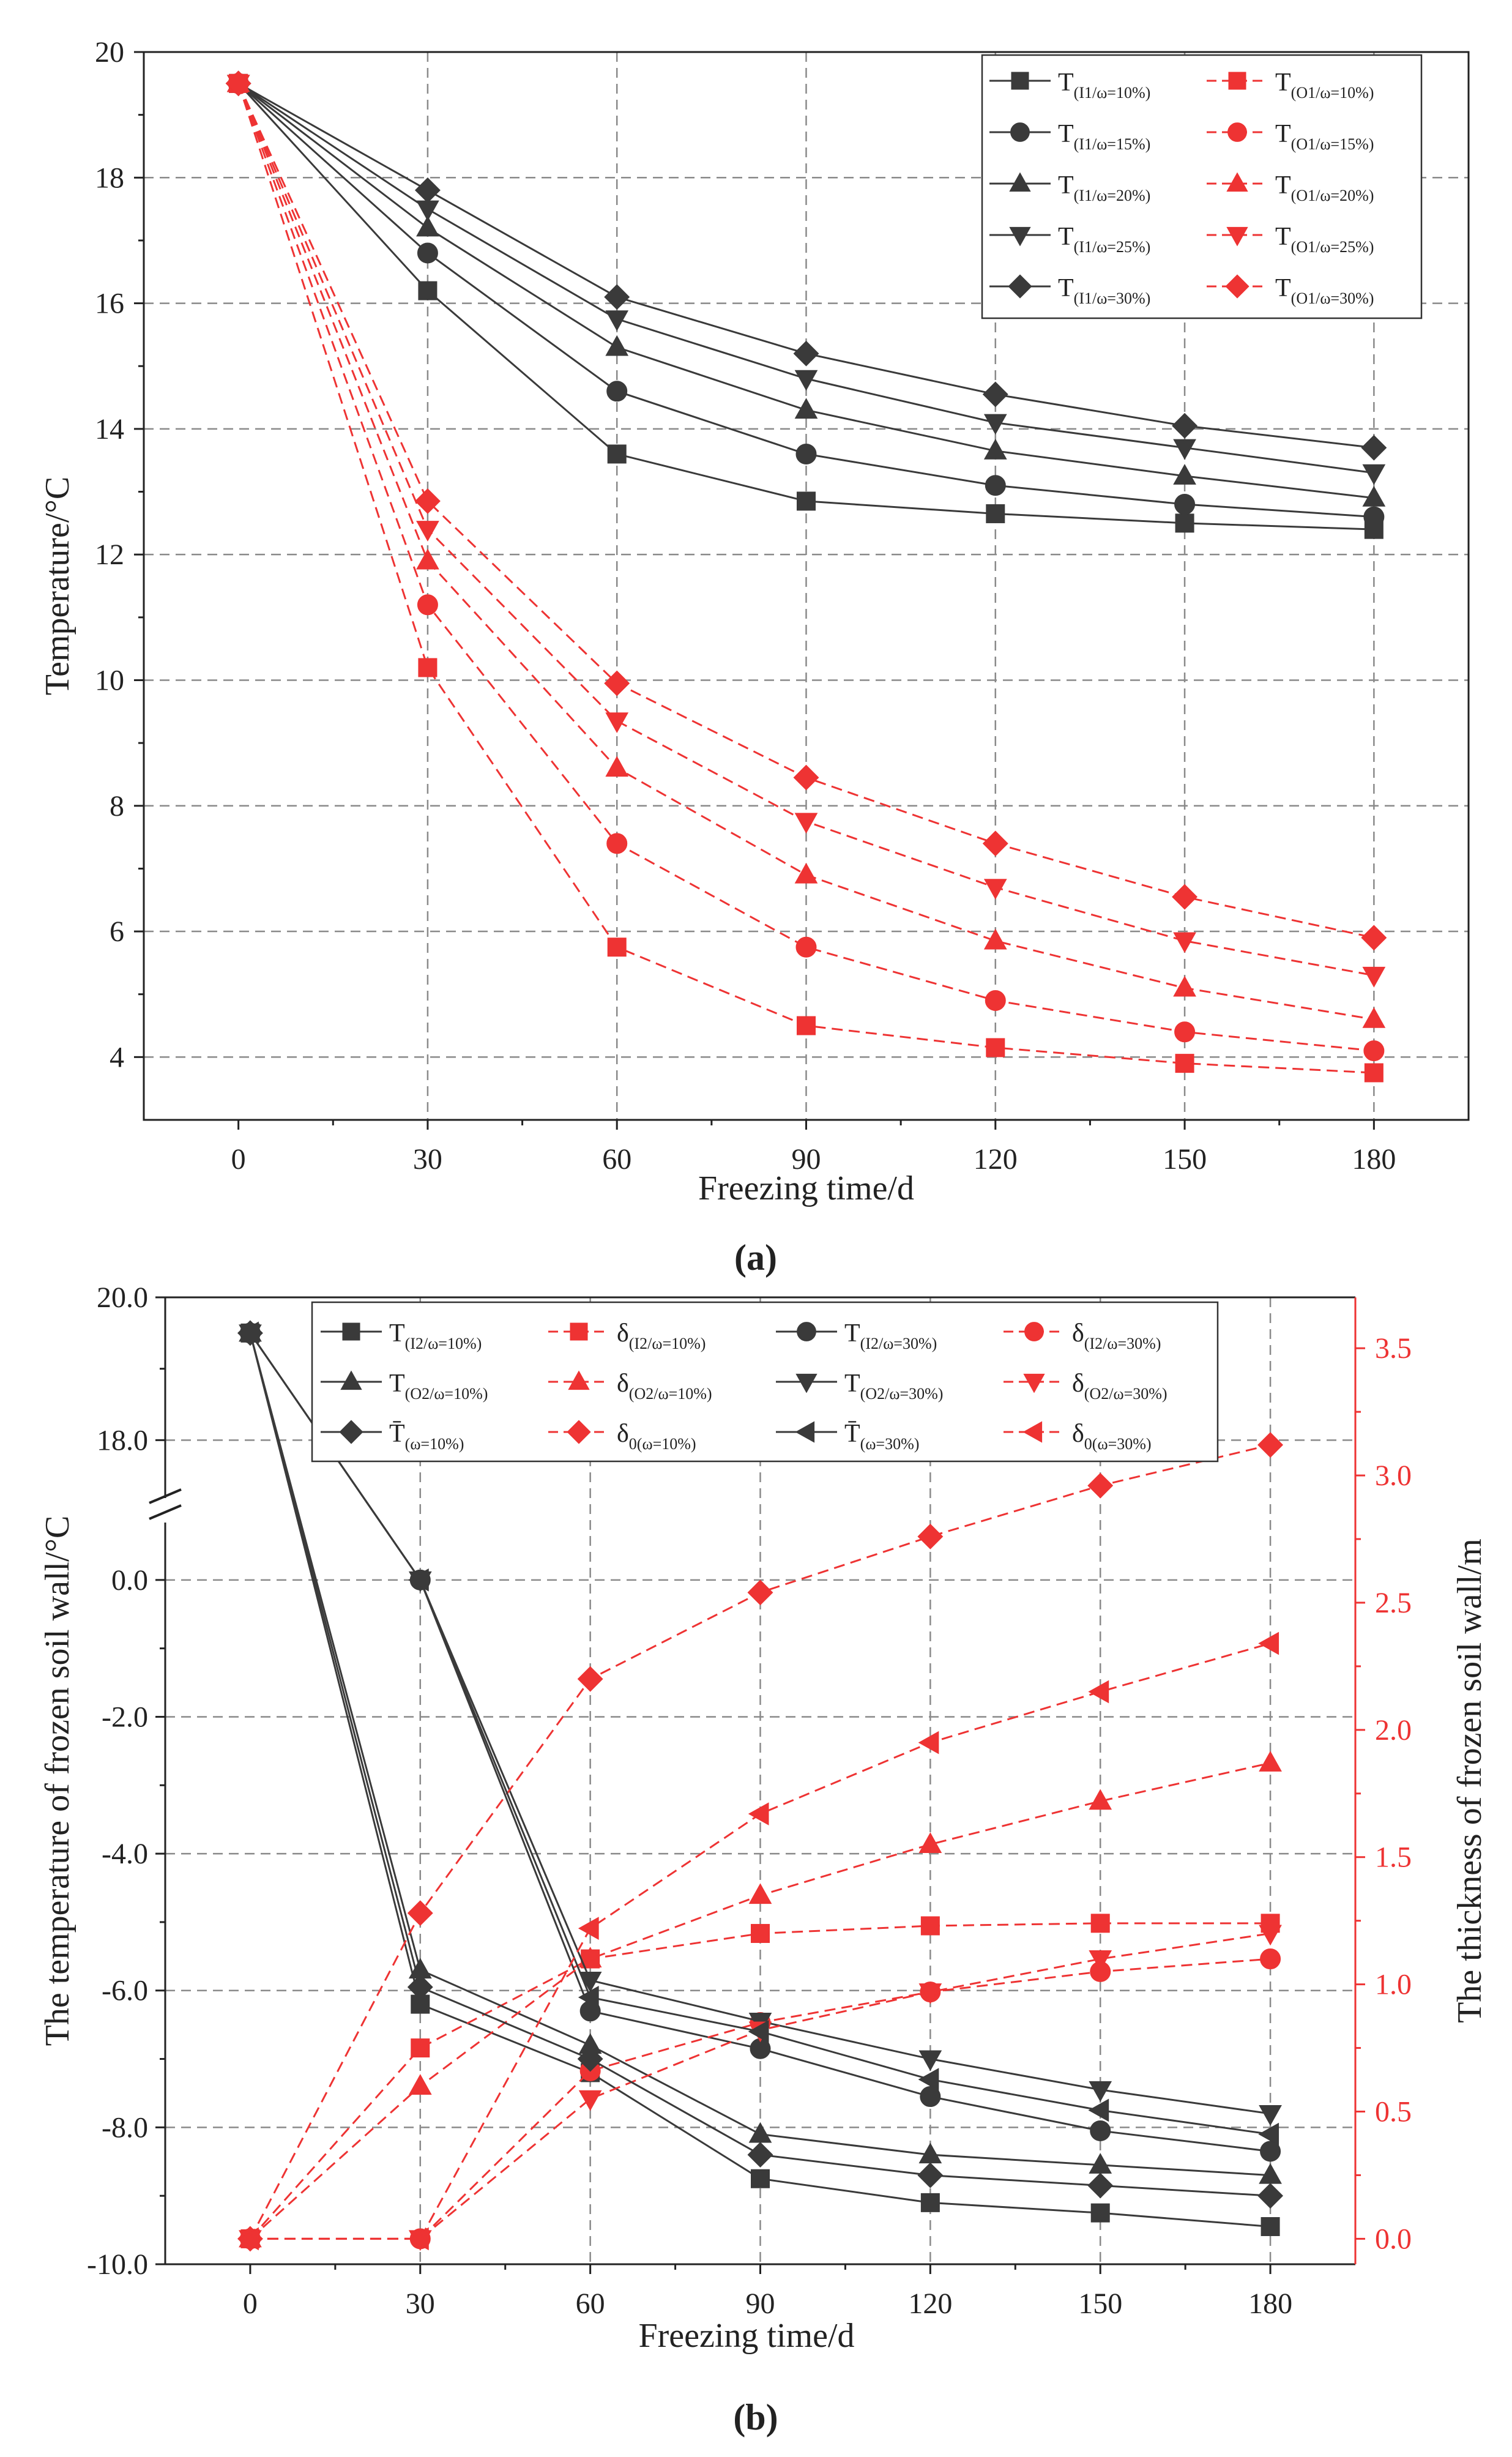 The image size is (1512, 2457). I want to click on y-tick-label: 14, so click(109, 429).